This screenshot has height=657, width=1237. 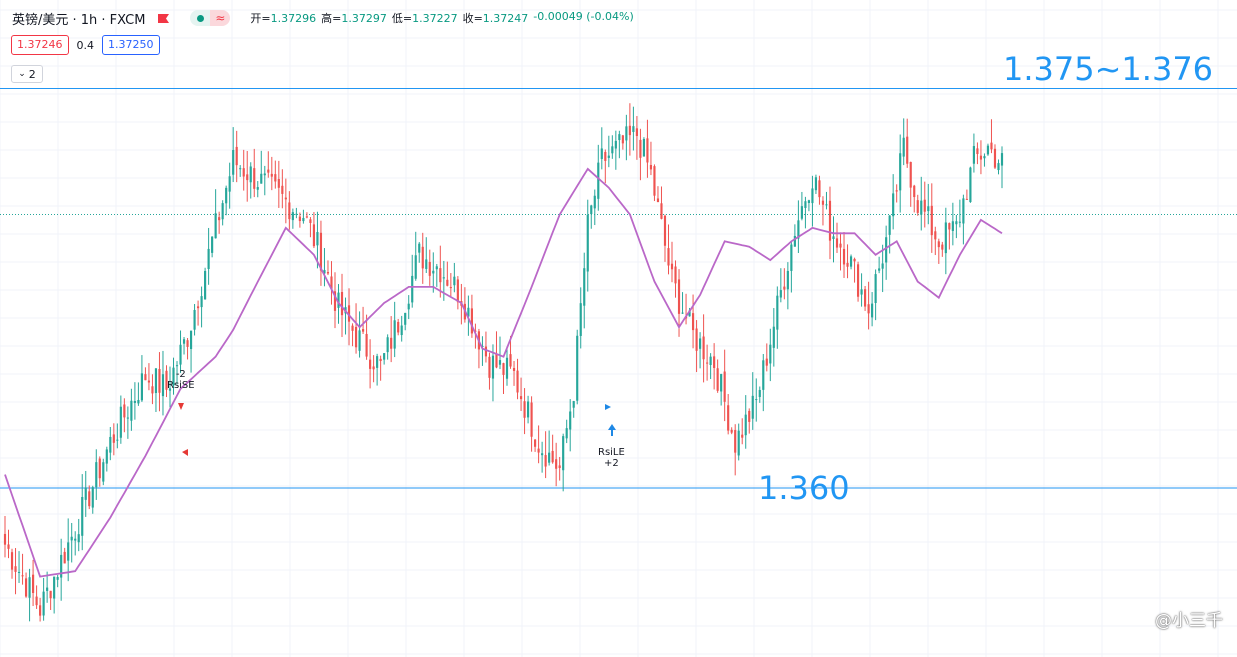 What do you see at coordinates (495, 18) in the screenshot?
I see `ohlc-close: 收=1.37247` at bounding box center [495, 18].